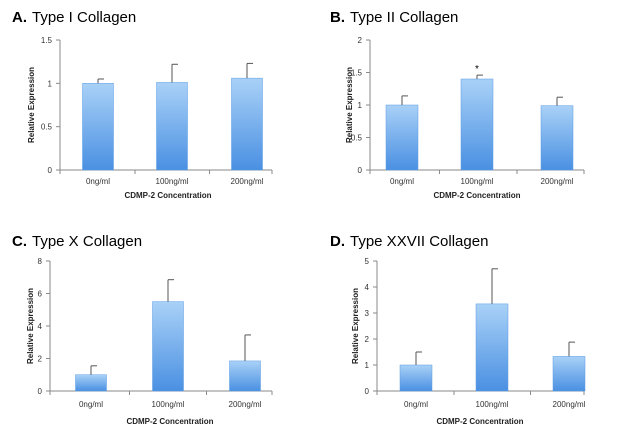 The image size is (629, 430). I want to click on panel-title: C. Type X Collagen, so click(77, 241).